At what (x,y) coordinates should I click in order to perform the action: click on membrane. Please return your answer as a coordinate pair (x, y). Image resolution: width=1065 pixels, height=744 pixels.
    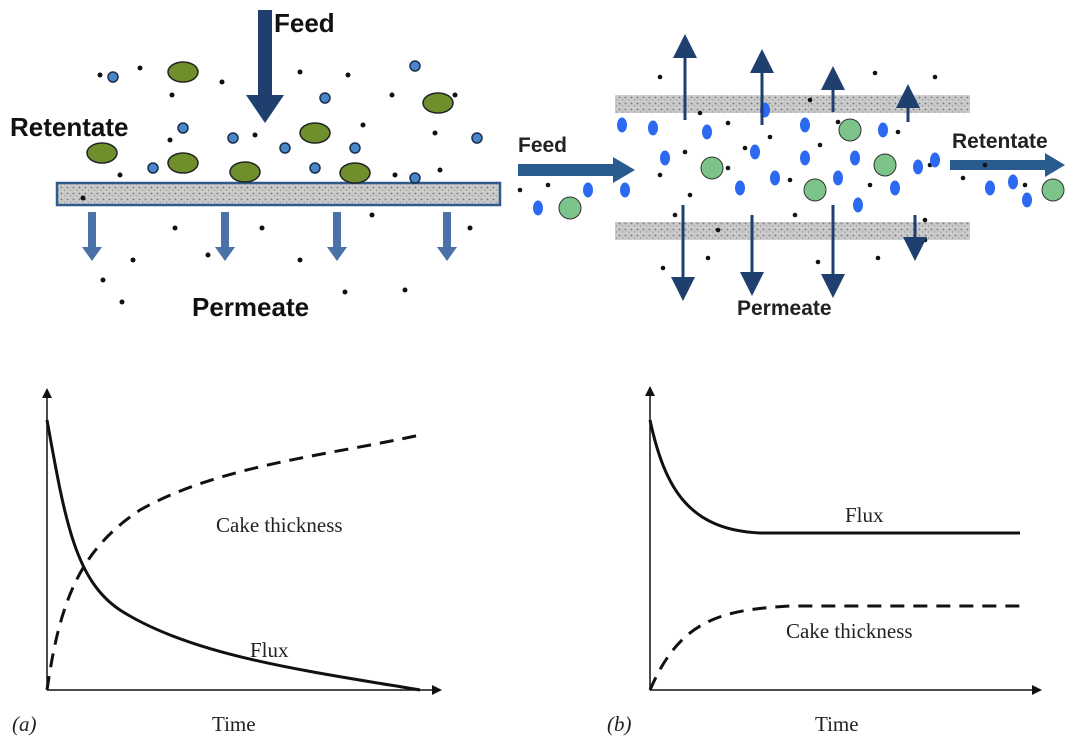
    Looking at the image, I should click on (278, 194).